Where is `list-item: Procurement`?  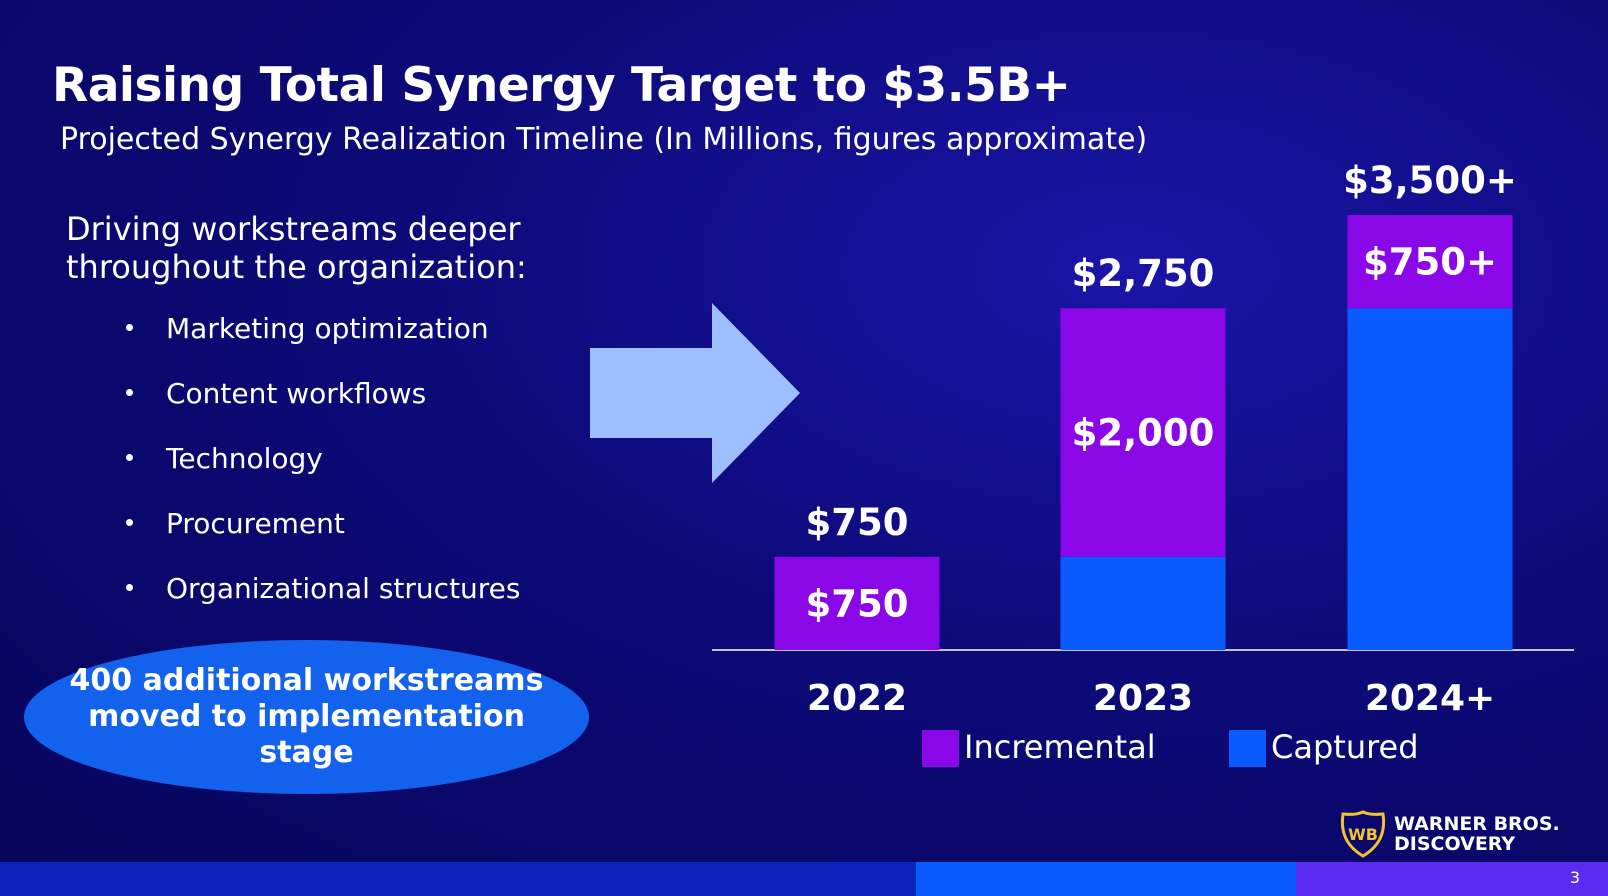
list-item: Procurement is located at coordinates (323, 539).